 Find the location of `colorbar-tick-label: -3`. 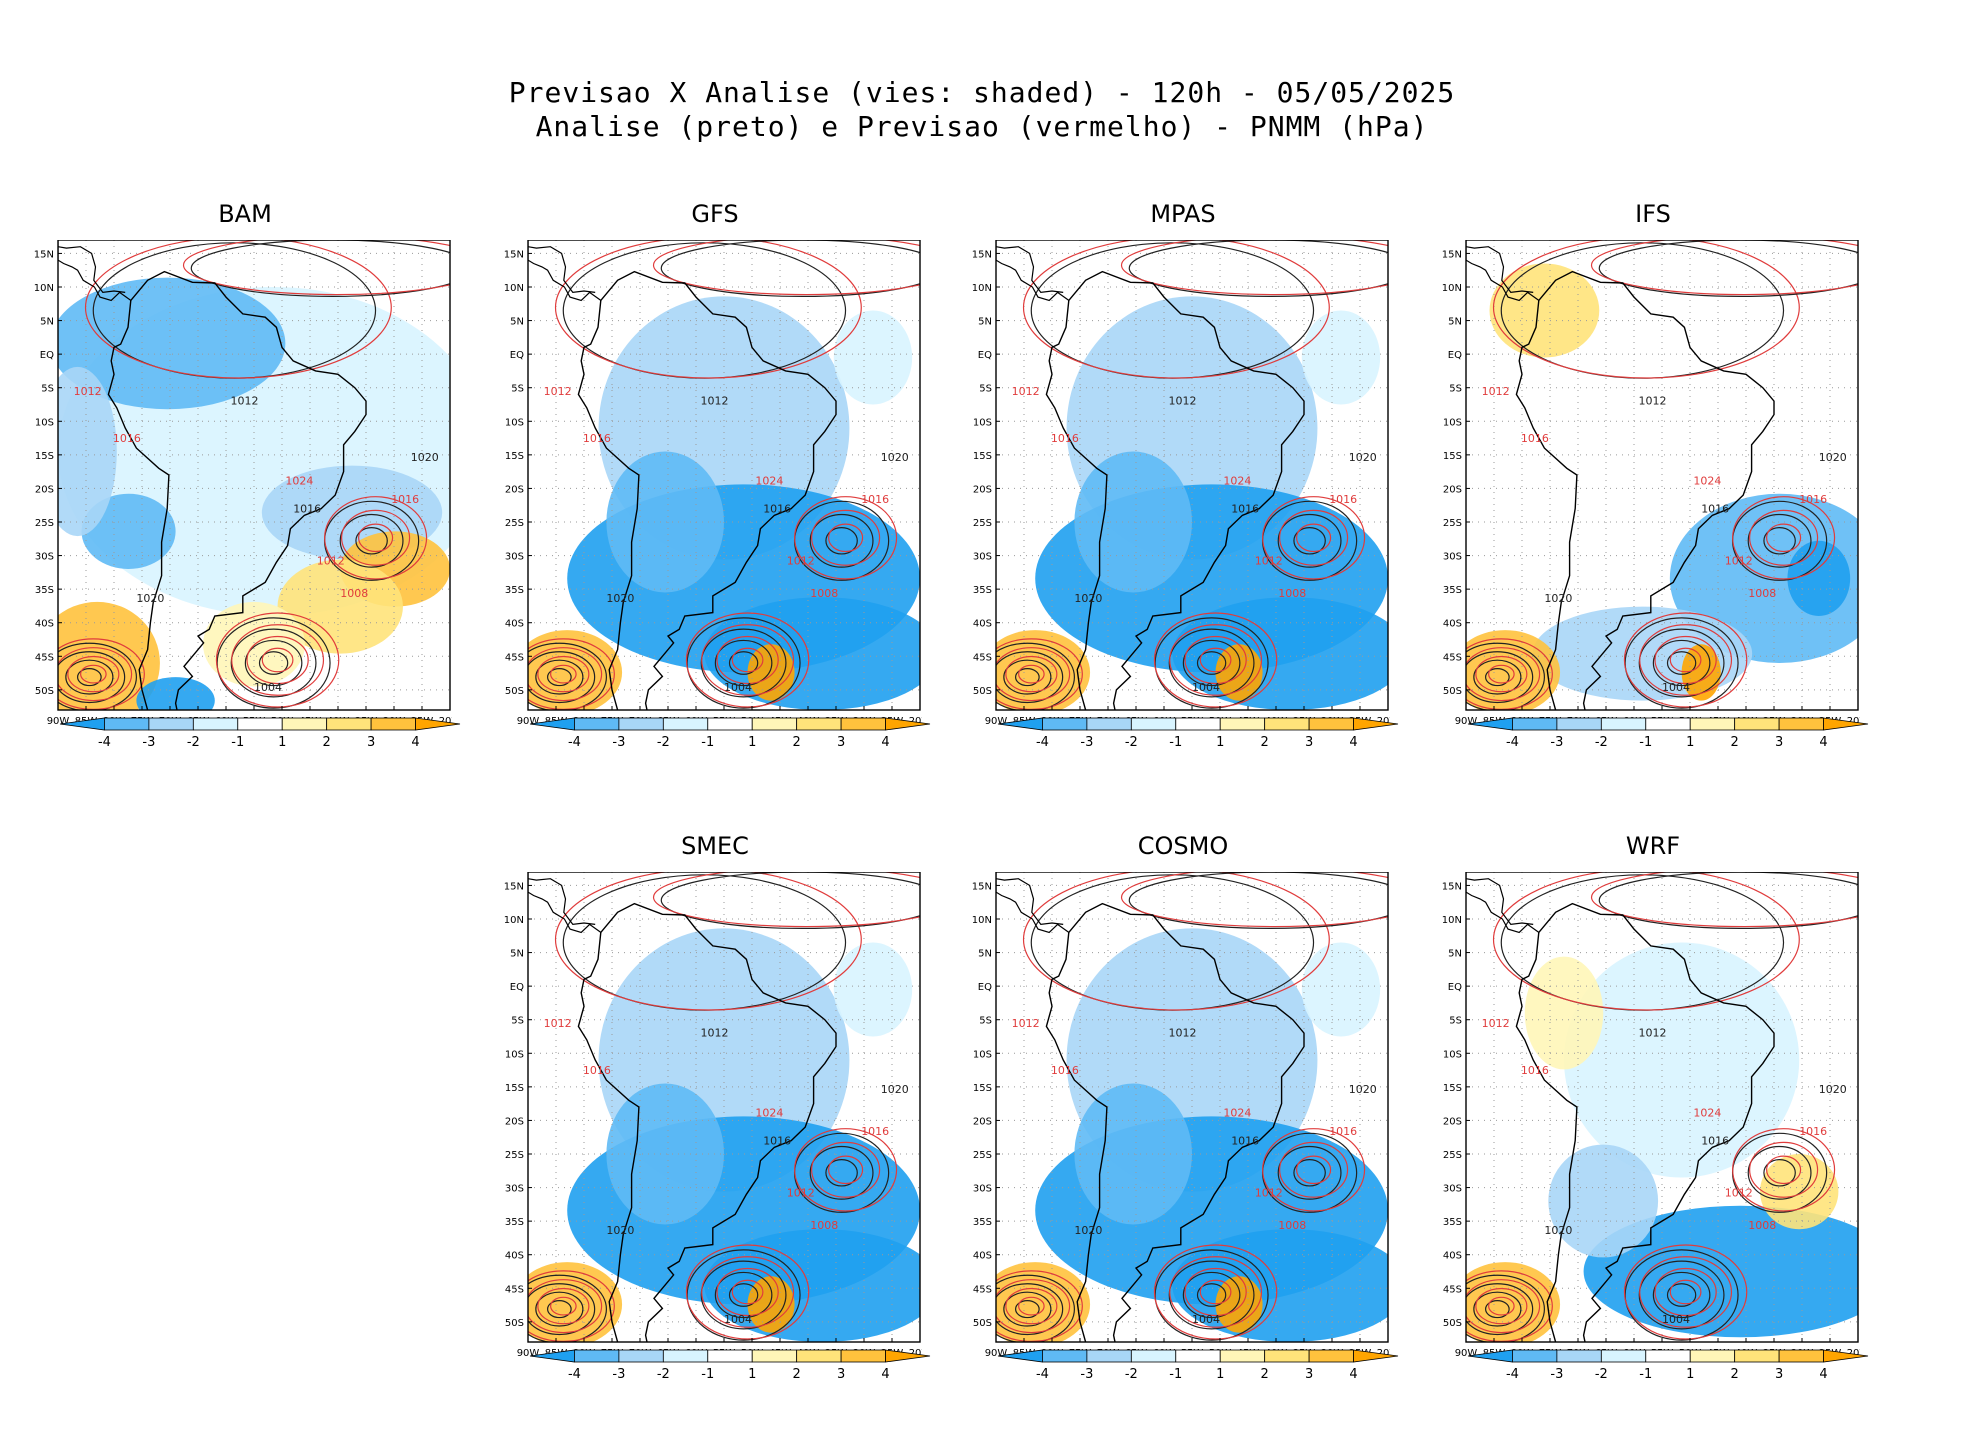

colorbar-tick-label: -3 is located at coordinates (1556, 1374).